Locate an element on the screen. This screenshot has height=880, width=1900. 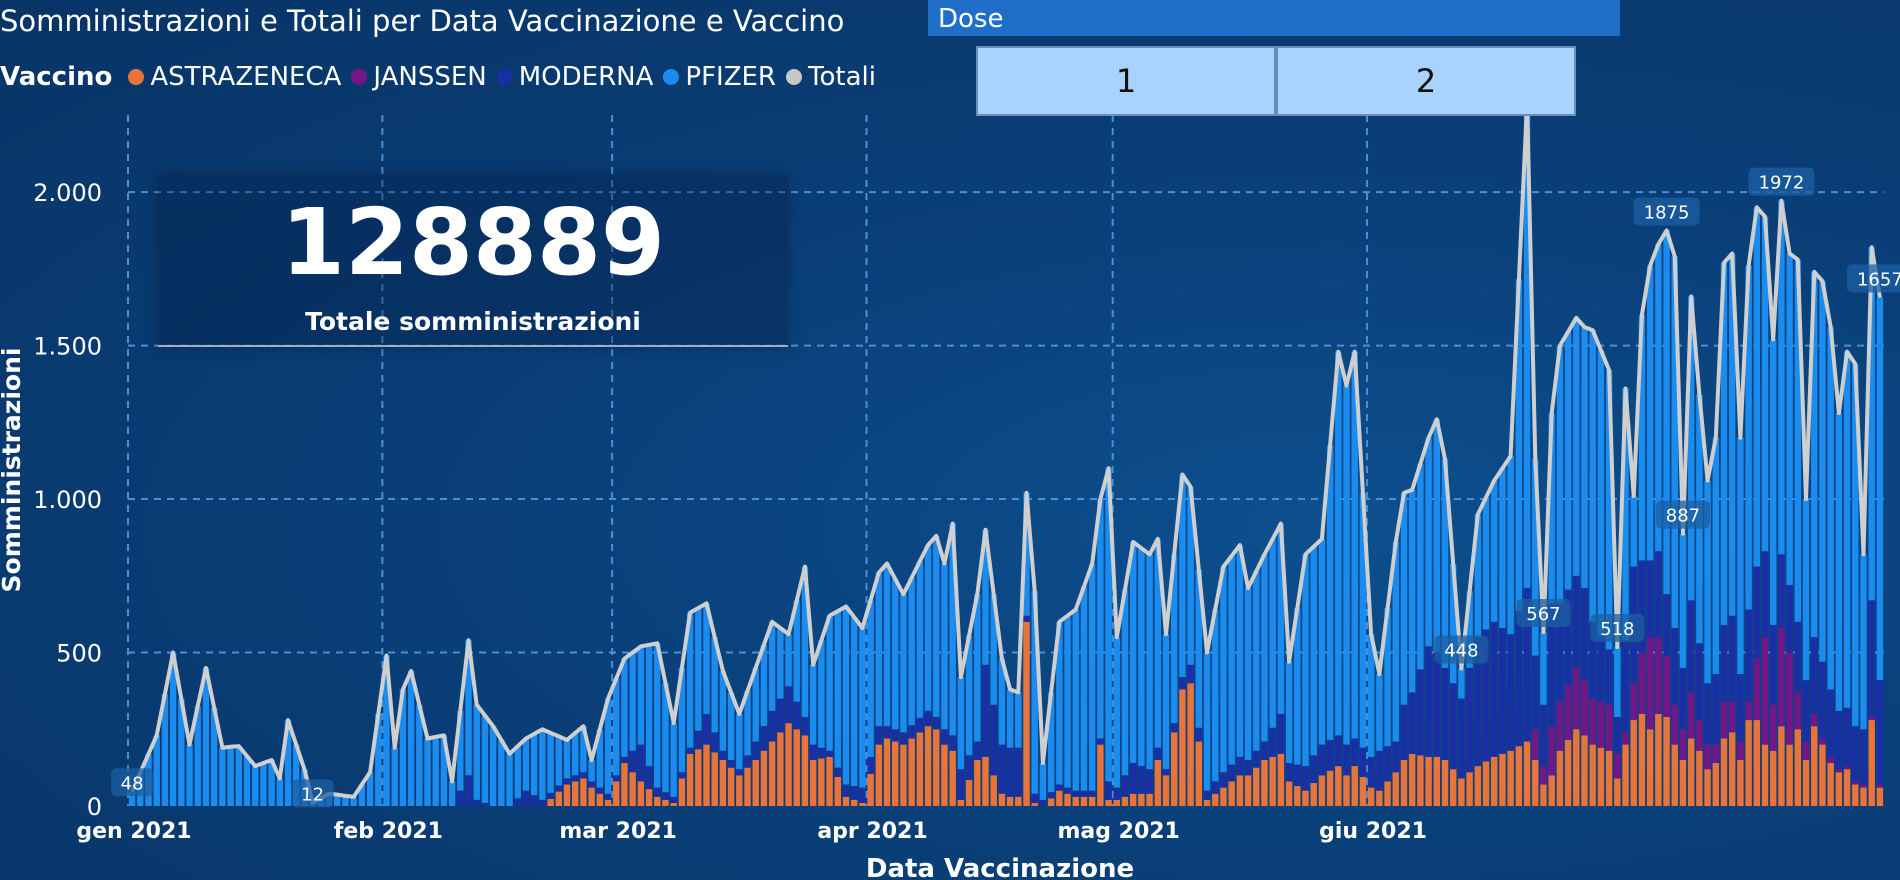
legend-item-totali: Totali is located at coordinates (831, 77).